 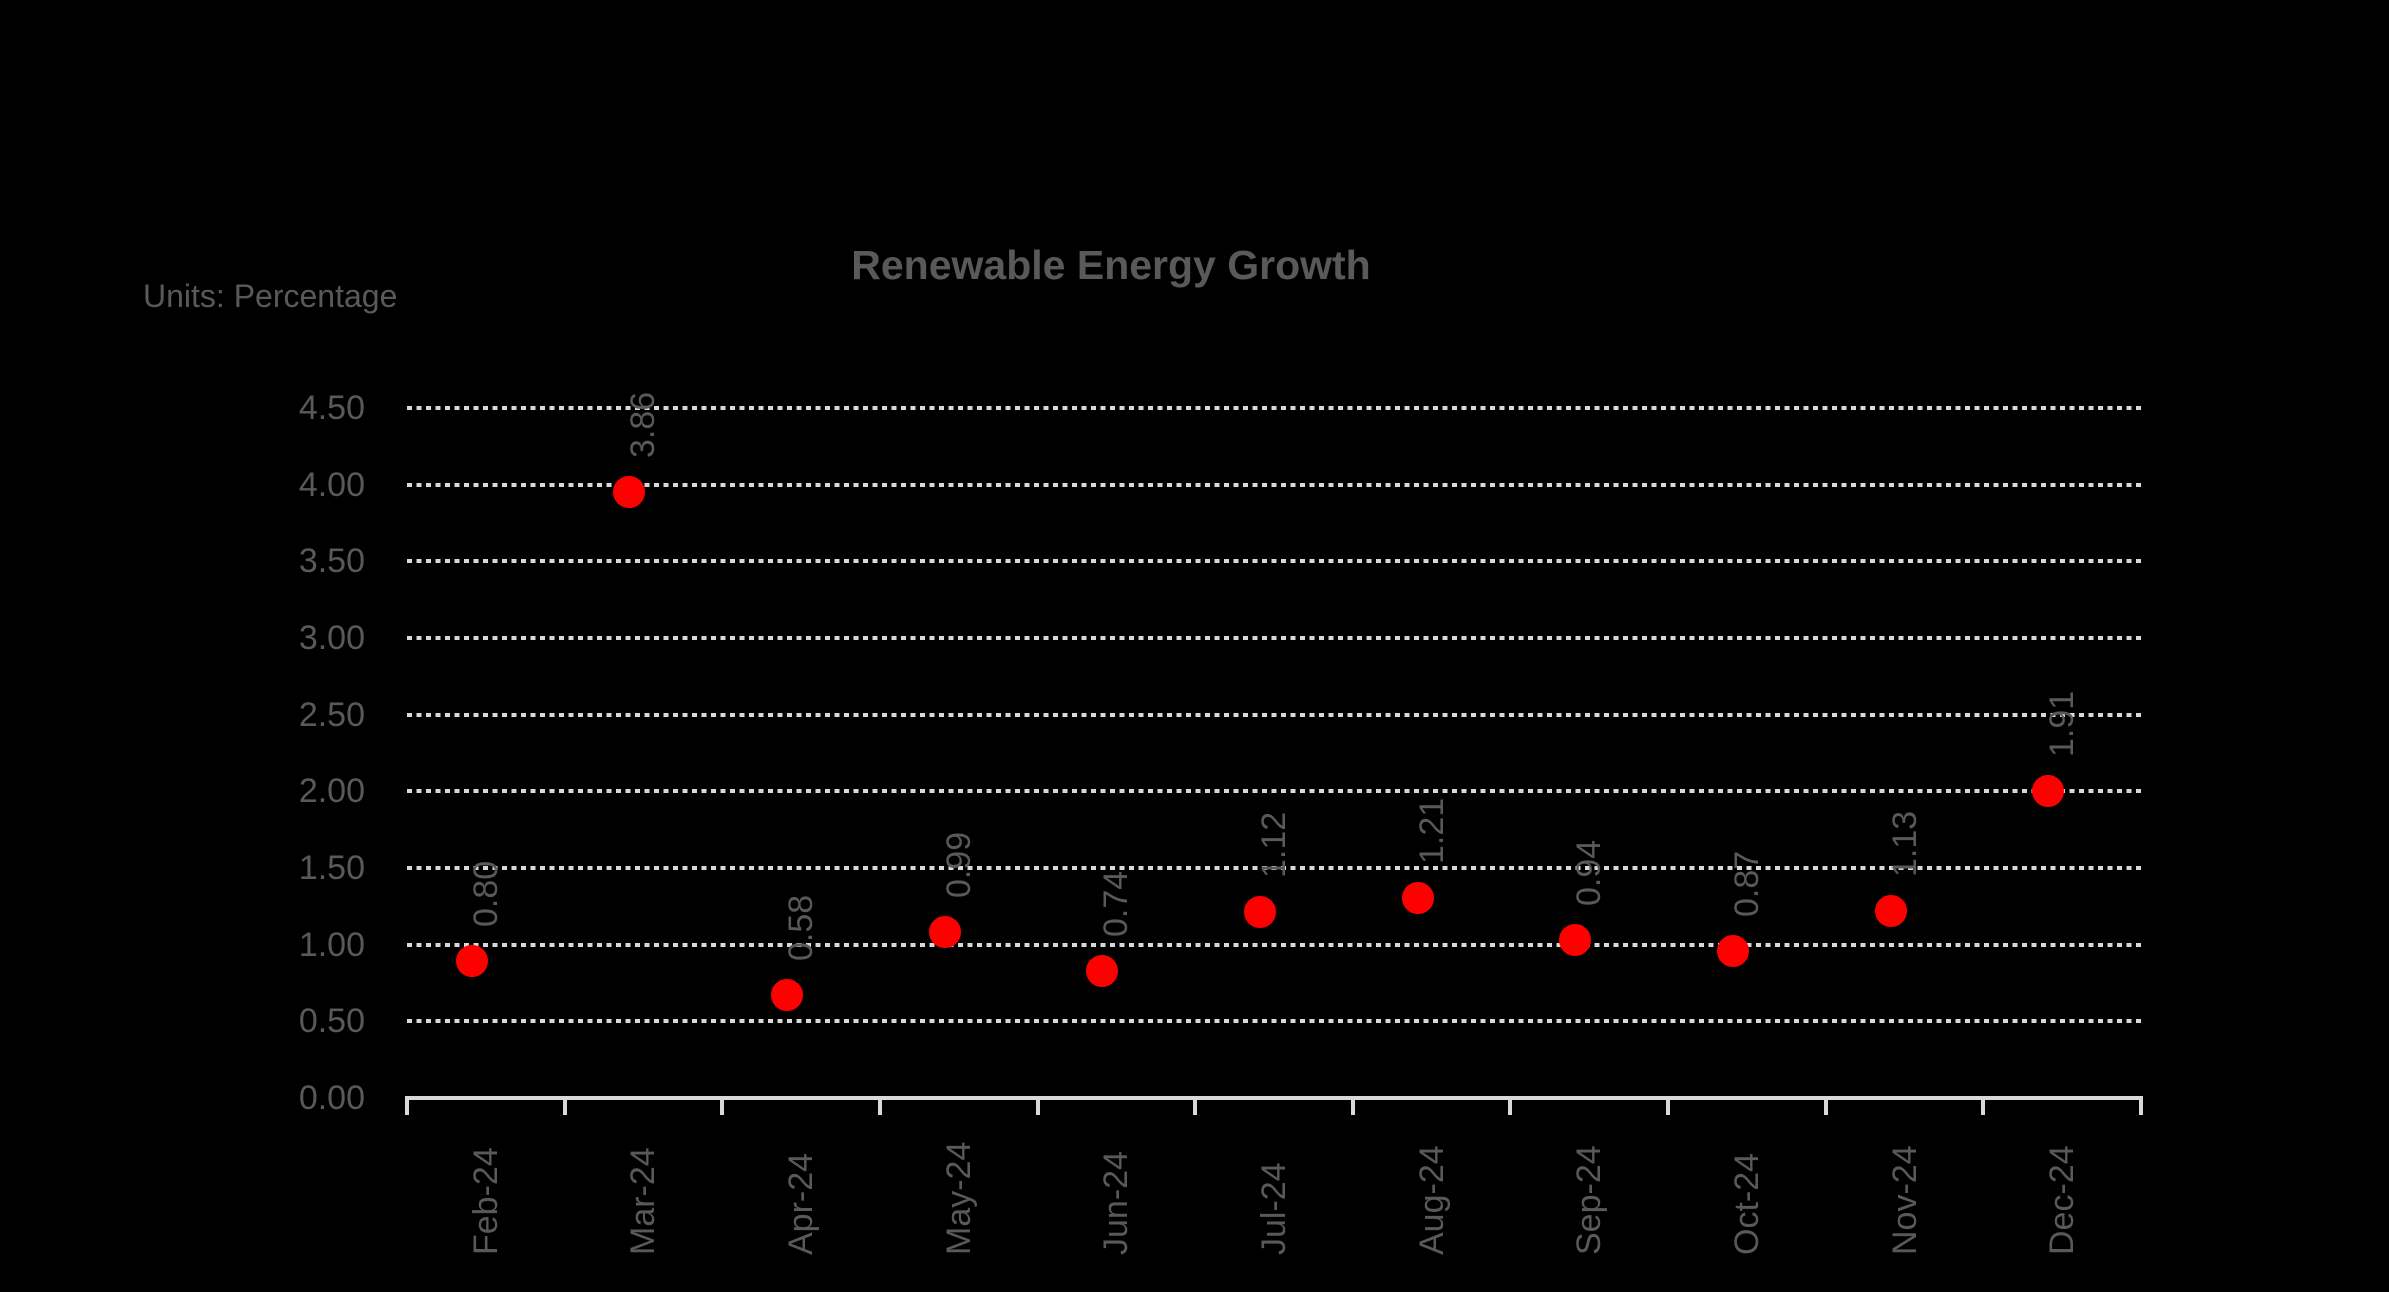 I want to click on y-axis-label: 2.50, so click(x=331, y=714).